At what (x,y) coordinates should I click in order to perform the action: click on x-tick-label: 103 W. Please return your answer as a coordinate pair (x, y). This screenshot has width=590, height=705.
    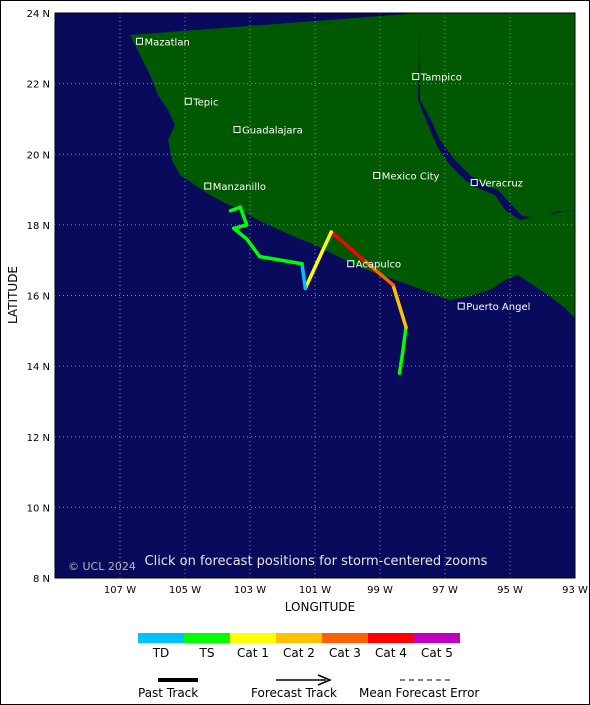
    Looking at the image, I should click on (250, 590).